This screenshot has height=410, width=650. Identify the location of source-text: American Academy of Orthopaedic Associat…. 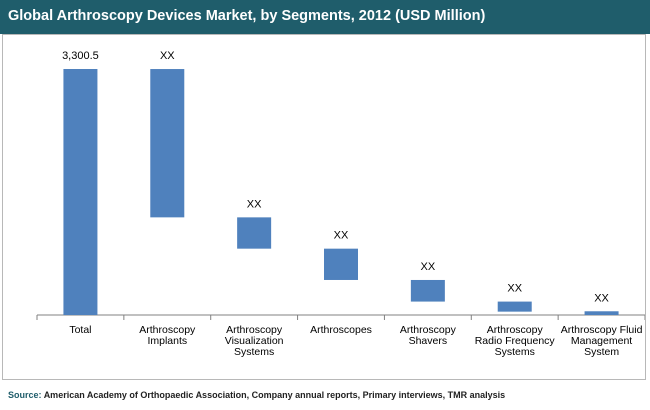
(274, 395).